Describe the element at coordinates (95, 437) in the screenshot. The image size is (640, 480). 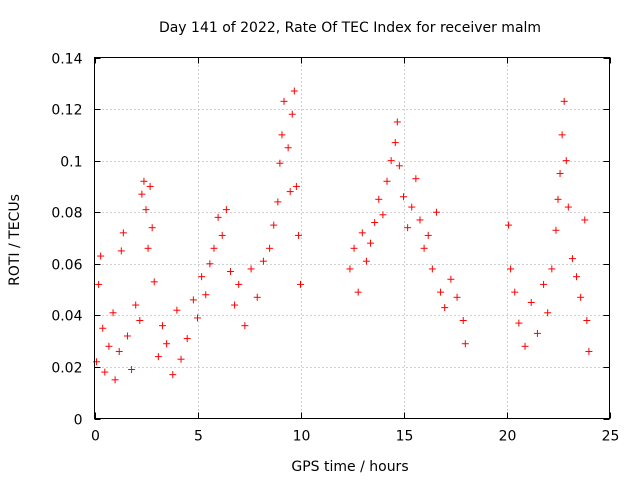
I see `x-tick-label: 0` at that location.